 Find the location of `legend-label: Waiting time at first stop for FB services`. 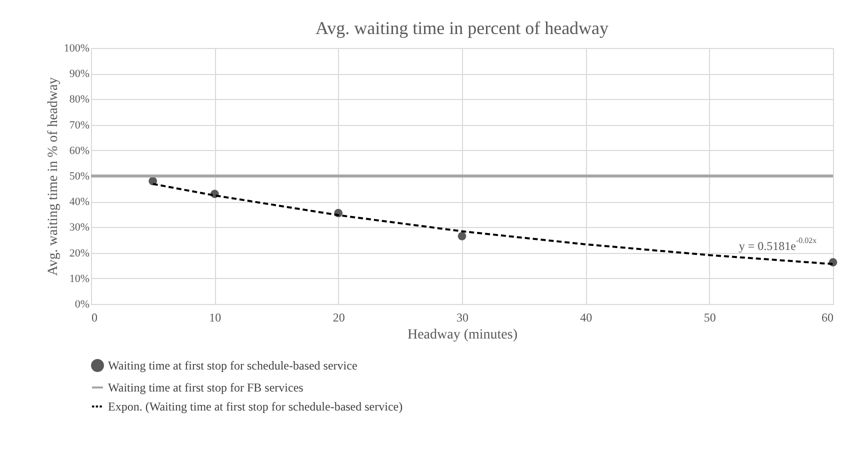

legend-label: Waiting time at first stop for FB services is located at coordinates (206, 387).